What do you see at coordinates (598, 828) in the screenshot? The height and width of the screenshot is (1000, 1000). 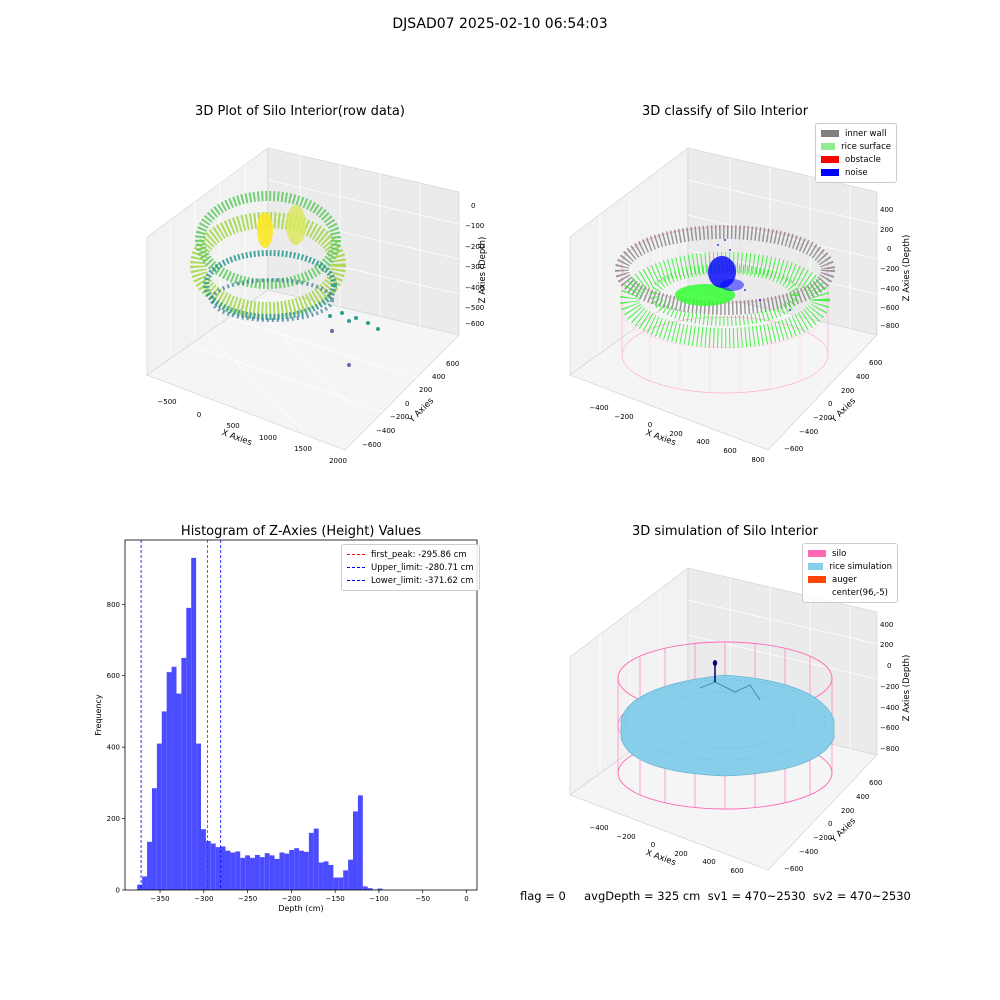 I see `plot4-xtick: −400` at bounding box center [598, 828].